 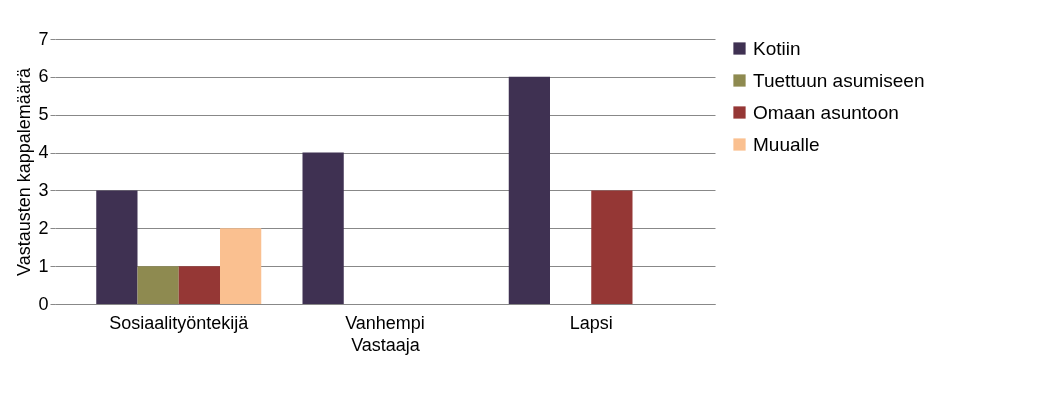 I want to click on y-tick-label: 3, so click(x=43, y=189).